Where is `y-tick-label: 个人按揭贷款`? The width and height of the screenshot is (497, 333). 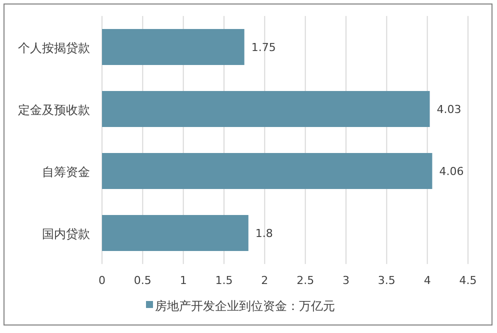
y-tick-label: 个人按揭贷款 is located at coordinates (54, 48).